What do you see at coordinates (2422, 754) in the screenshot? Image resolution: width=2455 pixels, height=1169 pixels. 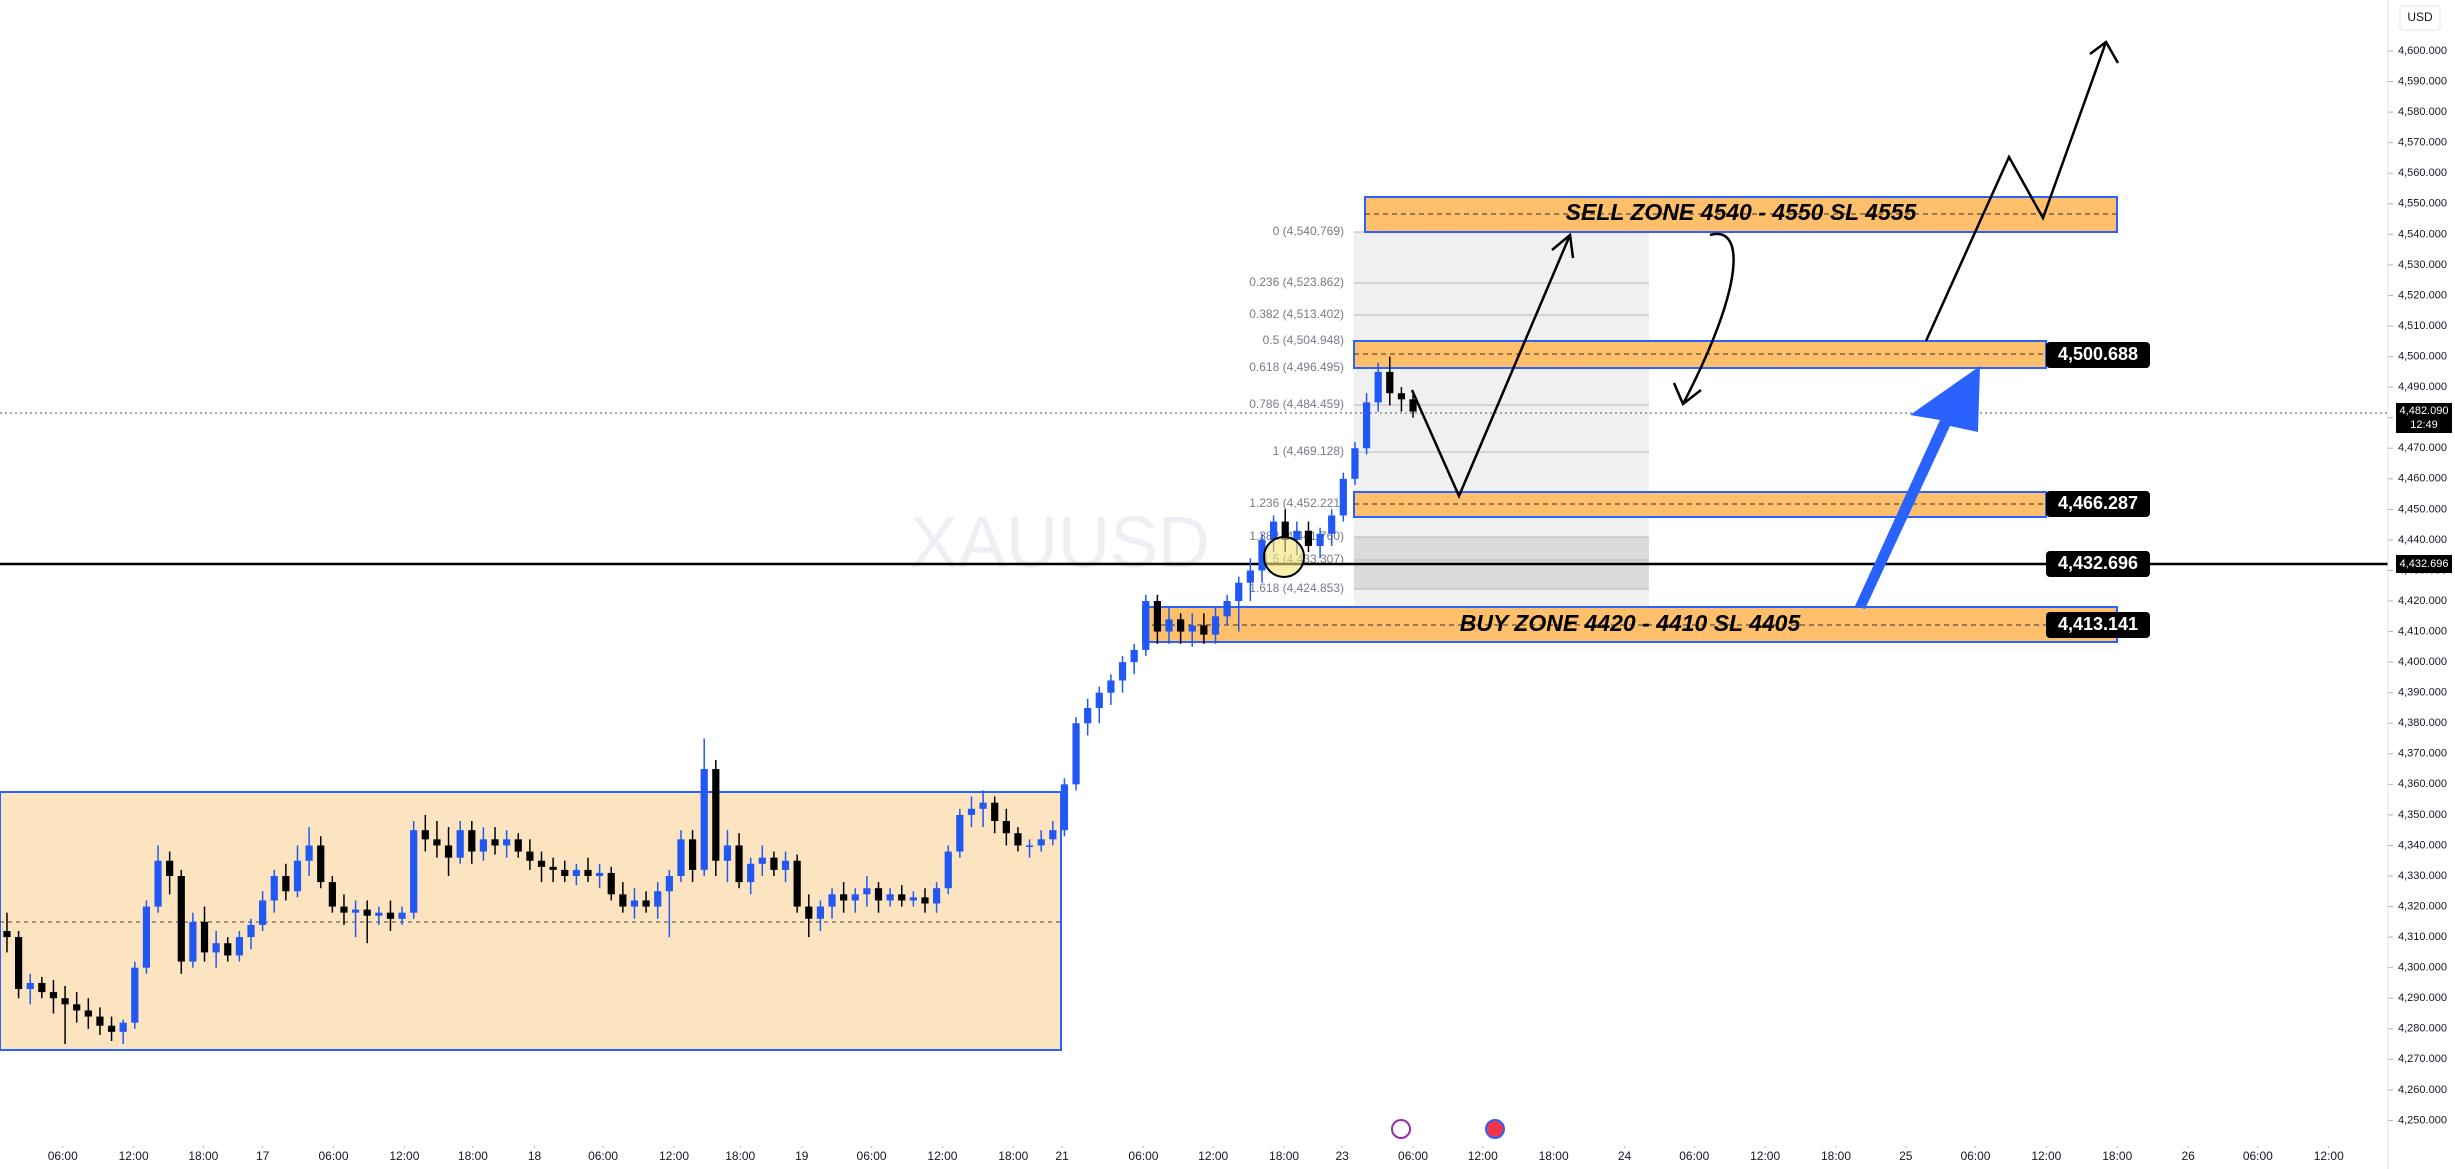 I see `y-tick-label: 4,370.000` at bounding box center [2422, 754].